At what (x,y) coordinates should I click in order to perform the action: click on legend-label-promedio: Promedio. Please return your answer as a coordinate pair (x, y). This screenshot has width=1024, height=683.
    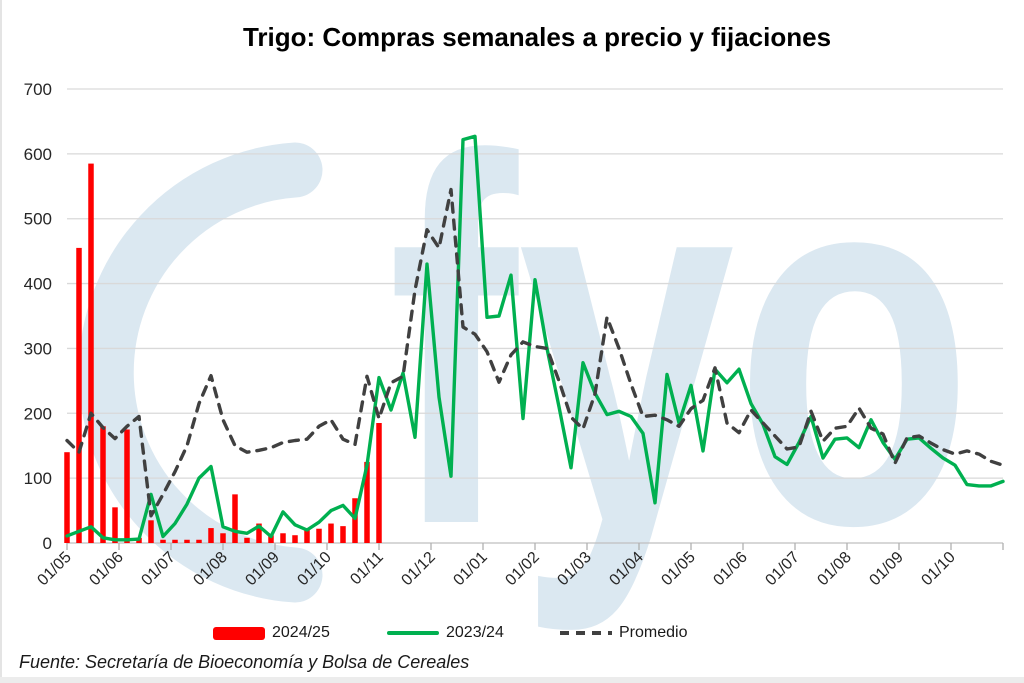
    Looking at the image, I should click on (653, 632).